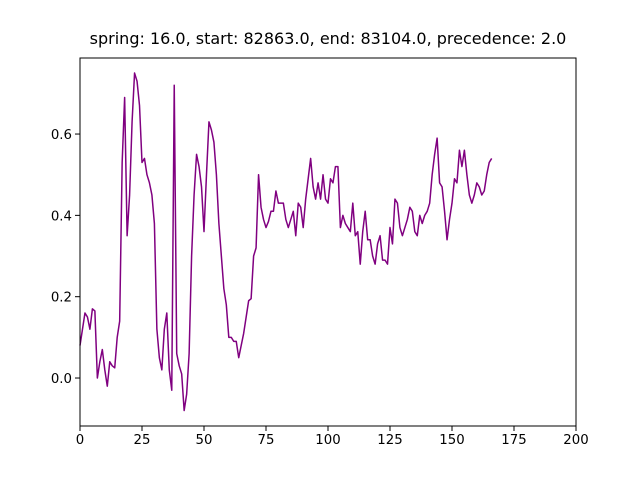  What do you see at coordinates (80, 440) in the screenshot?
I see `x-tick-label: 0` at bounding box center [80, 440].